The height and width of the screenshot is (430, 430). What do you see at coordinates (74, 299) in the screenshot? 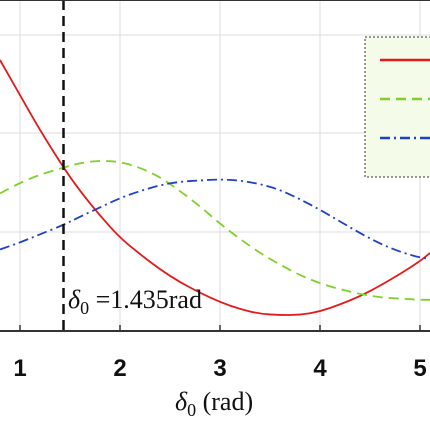
I see `annotation-symbol: δ` at bounding box center [74, 299].